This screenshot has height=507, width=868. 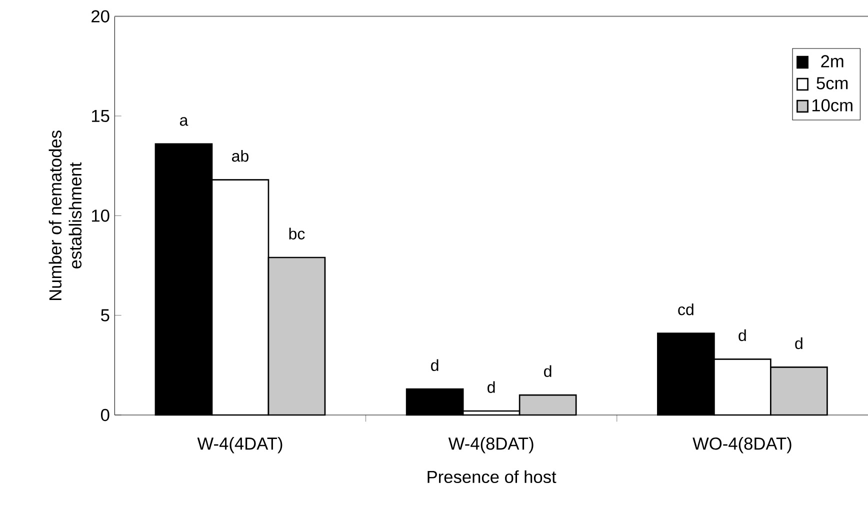 I want to click on legend-label: 5cm, so click(x=832, y=83).